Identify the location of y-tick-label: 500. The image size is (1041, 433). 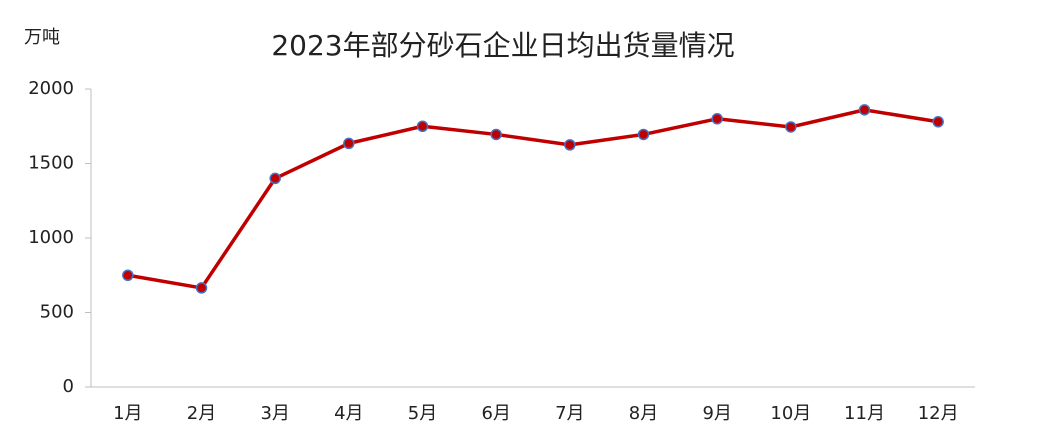
(57, 312).